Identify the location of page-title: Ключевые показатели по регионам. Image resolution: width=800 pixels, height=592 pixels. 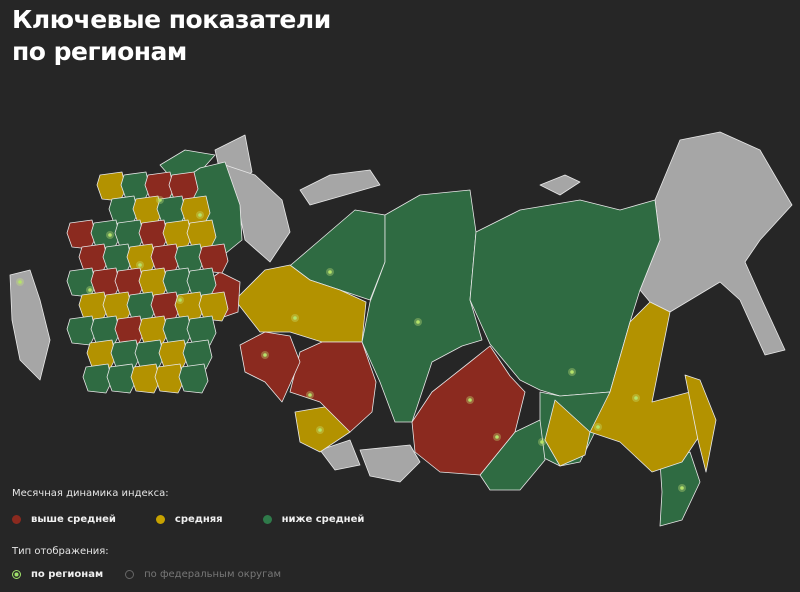
(171, 36).